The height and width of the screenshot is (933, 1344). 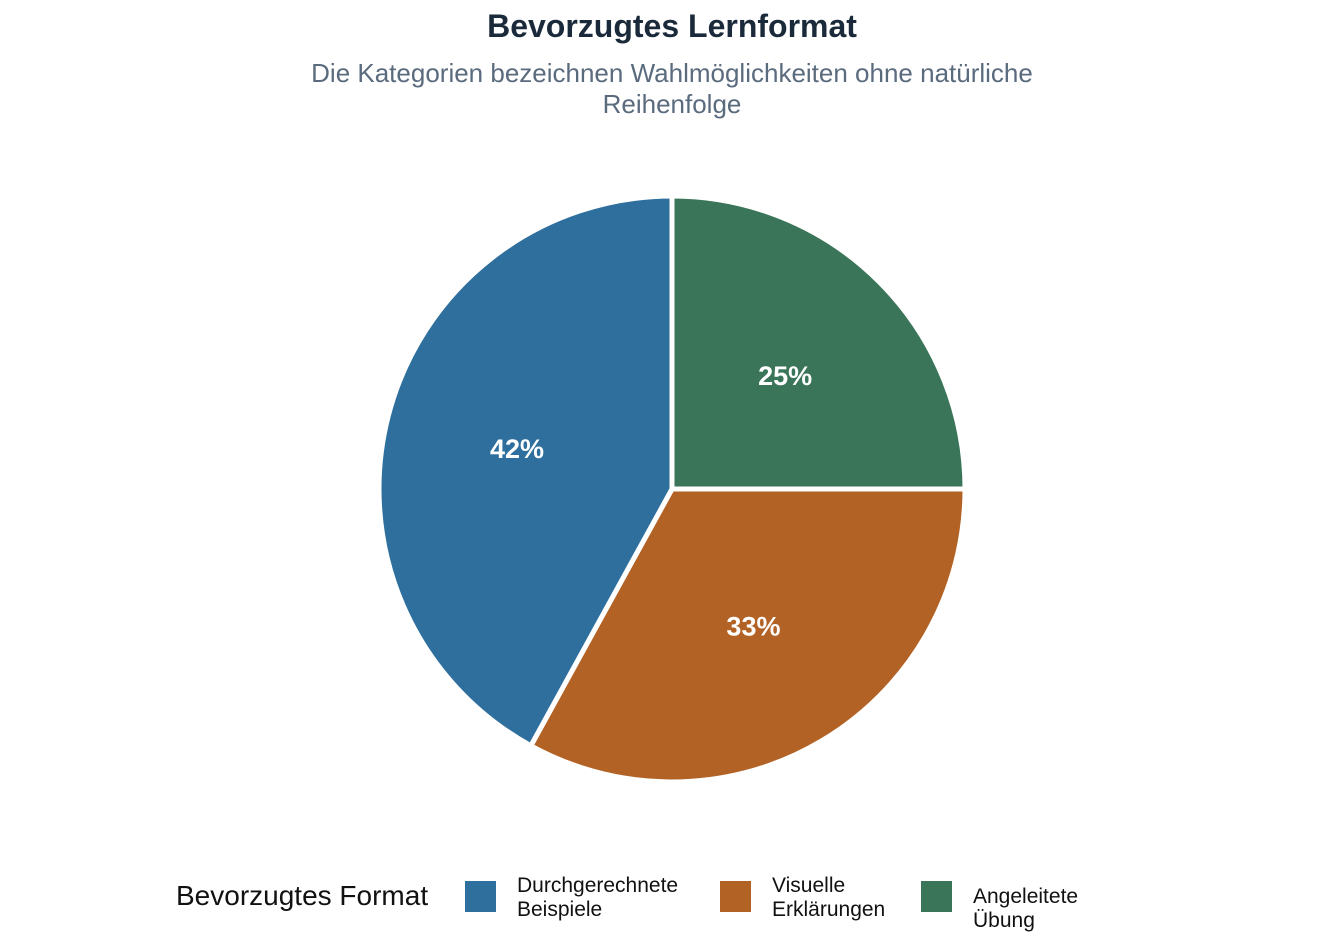 I want to click on slice-value-label: 25%, so click(x=785, y=376).